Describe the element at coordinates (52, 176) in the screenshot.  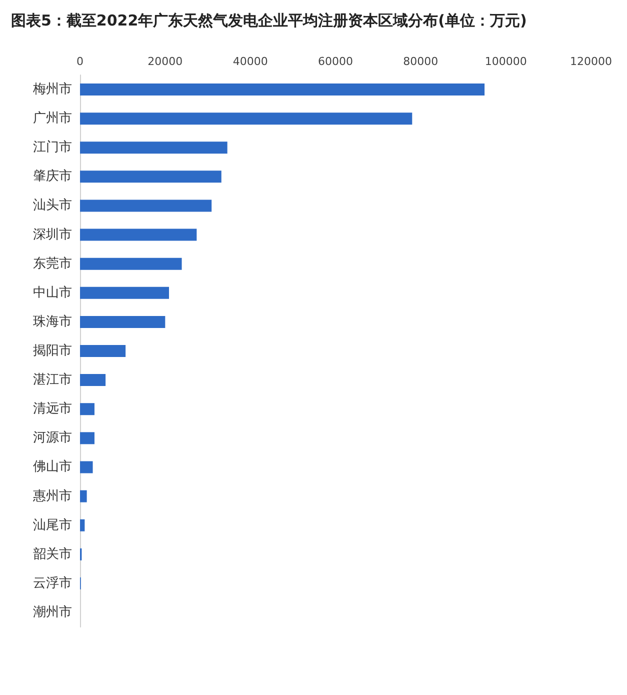
I see `y-tick-label: 肇庆市` at that location.